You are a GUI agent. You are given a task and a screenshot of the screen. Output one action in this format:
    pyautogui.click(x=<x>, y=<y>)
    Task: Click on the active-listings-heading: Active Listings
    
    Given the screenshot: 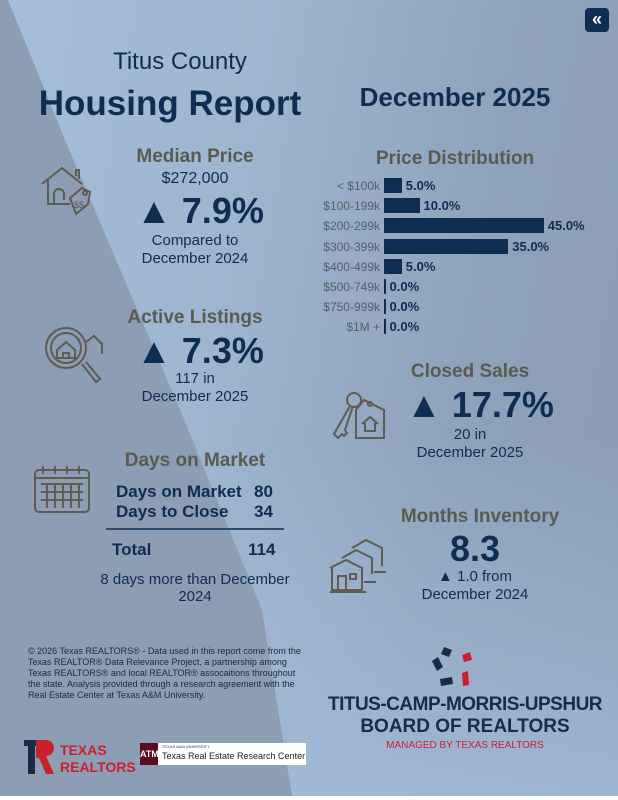 What is the action you would take?
    pyautogui.click(x=195, y=317)
    